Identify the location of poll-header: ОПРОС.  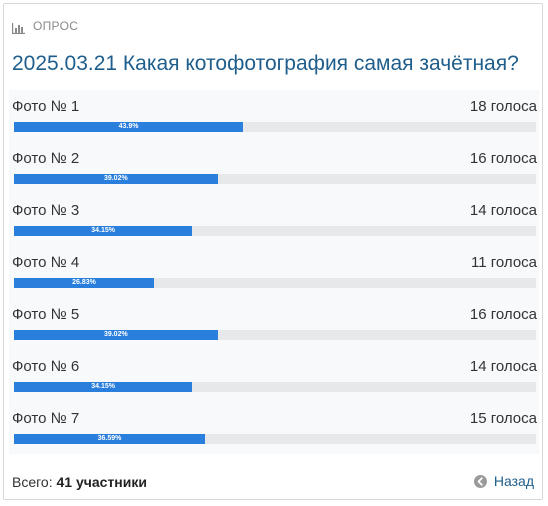
(45, 26).